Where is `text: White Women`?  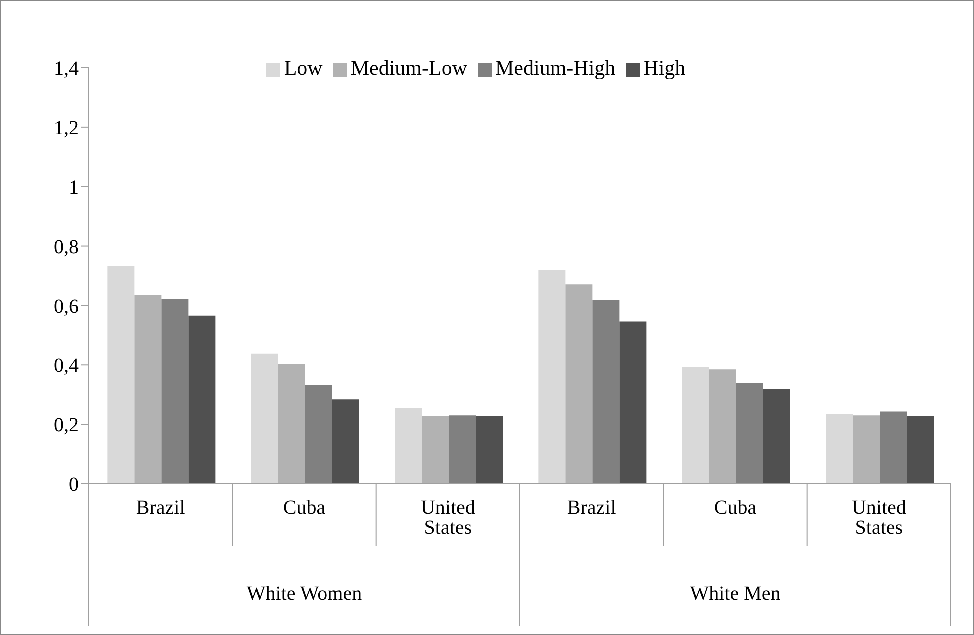
text: White Women is located at coordinates (304, 594).